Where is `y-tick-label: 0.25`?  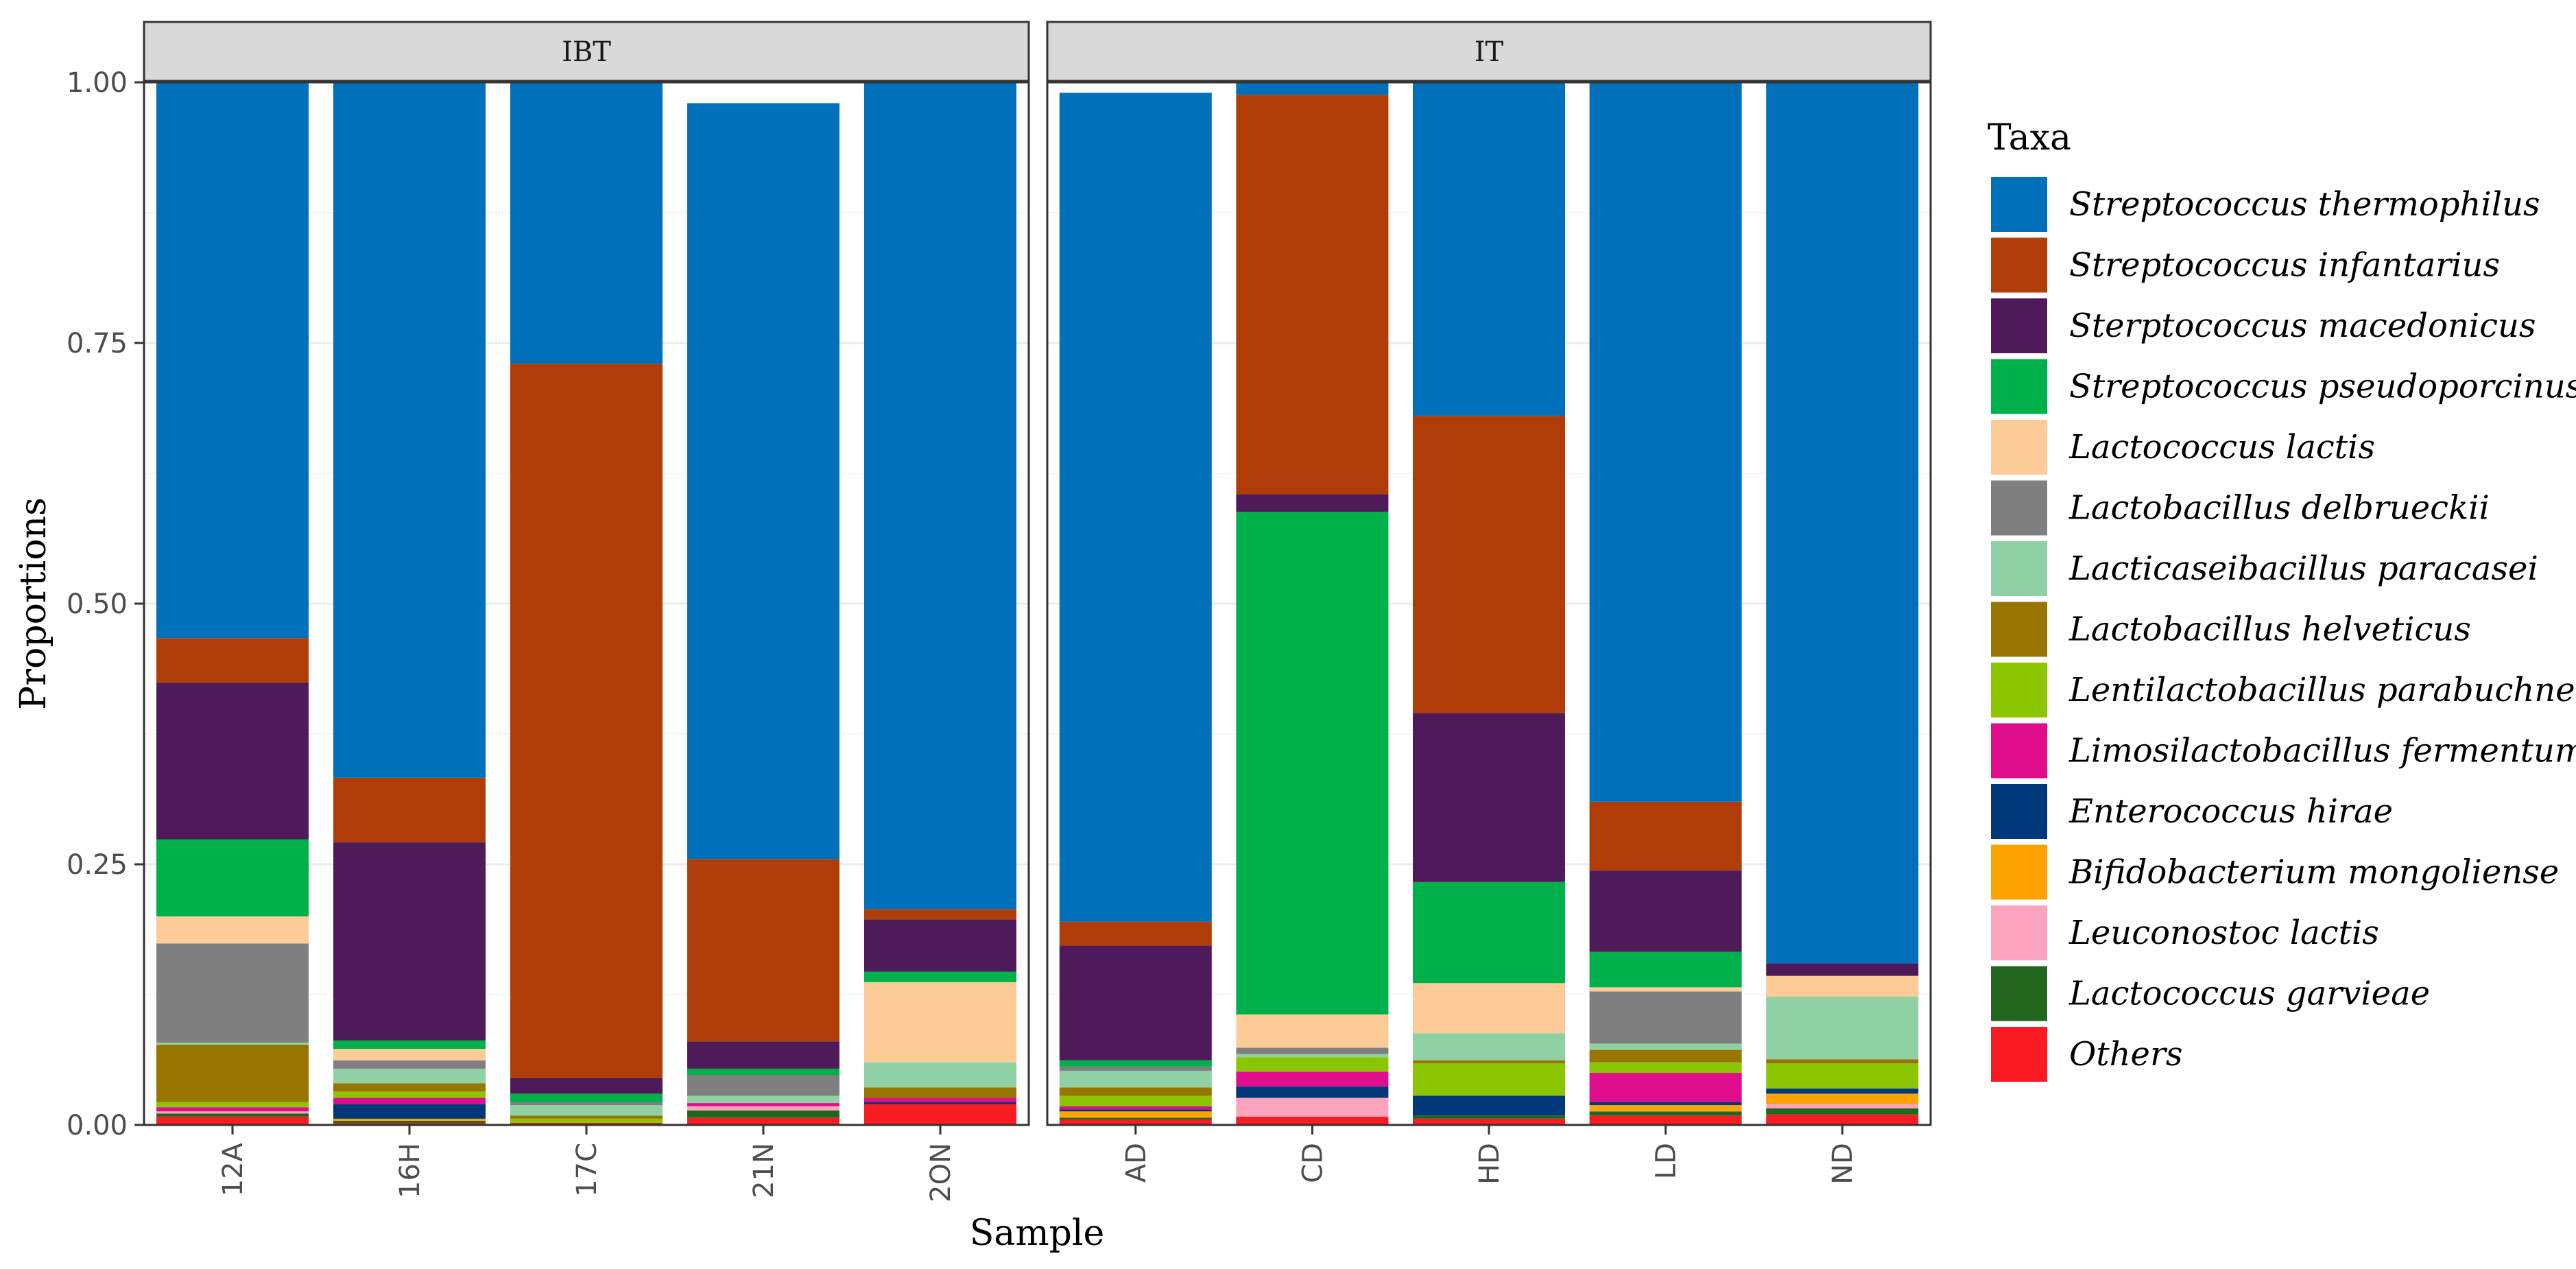 y-tick-label: 0.25 is located at coordinates (97, 865).